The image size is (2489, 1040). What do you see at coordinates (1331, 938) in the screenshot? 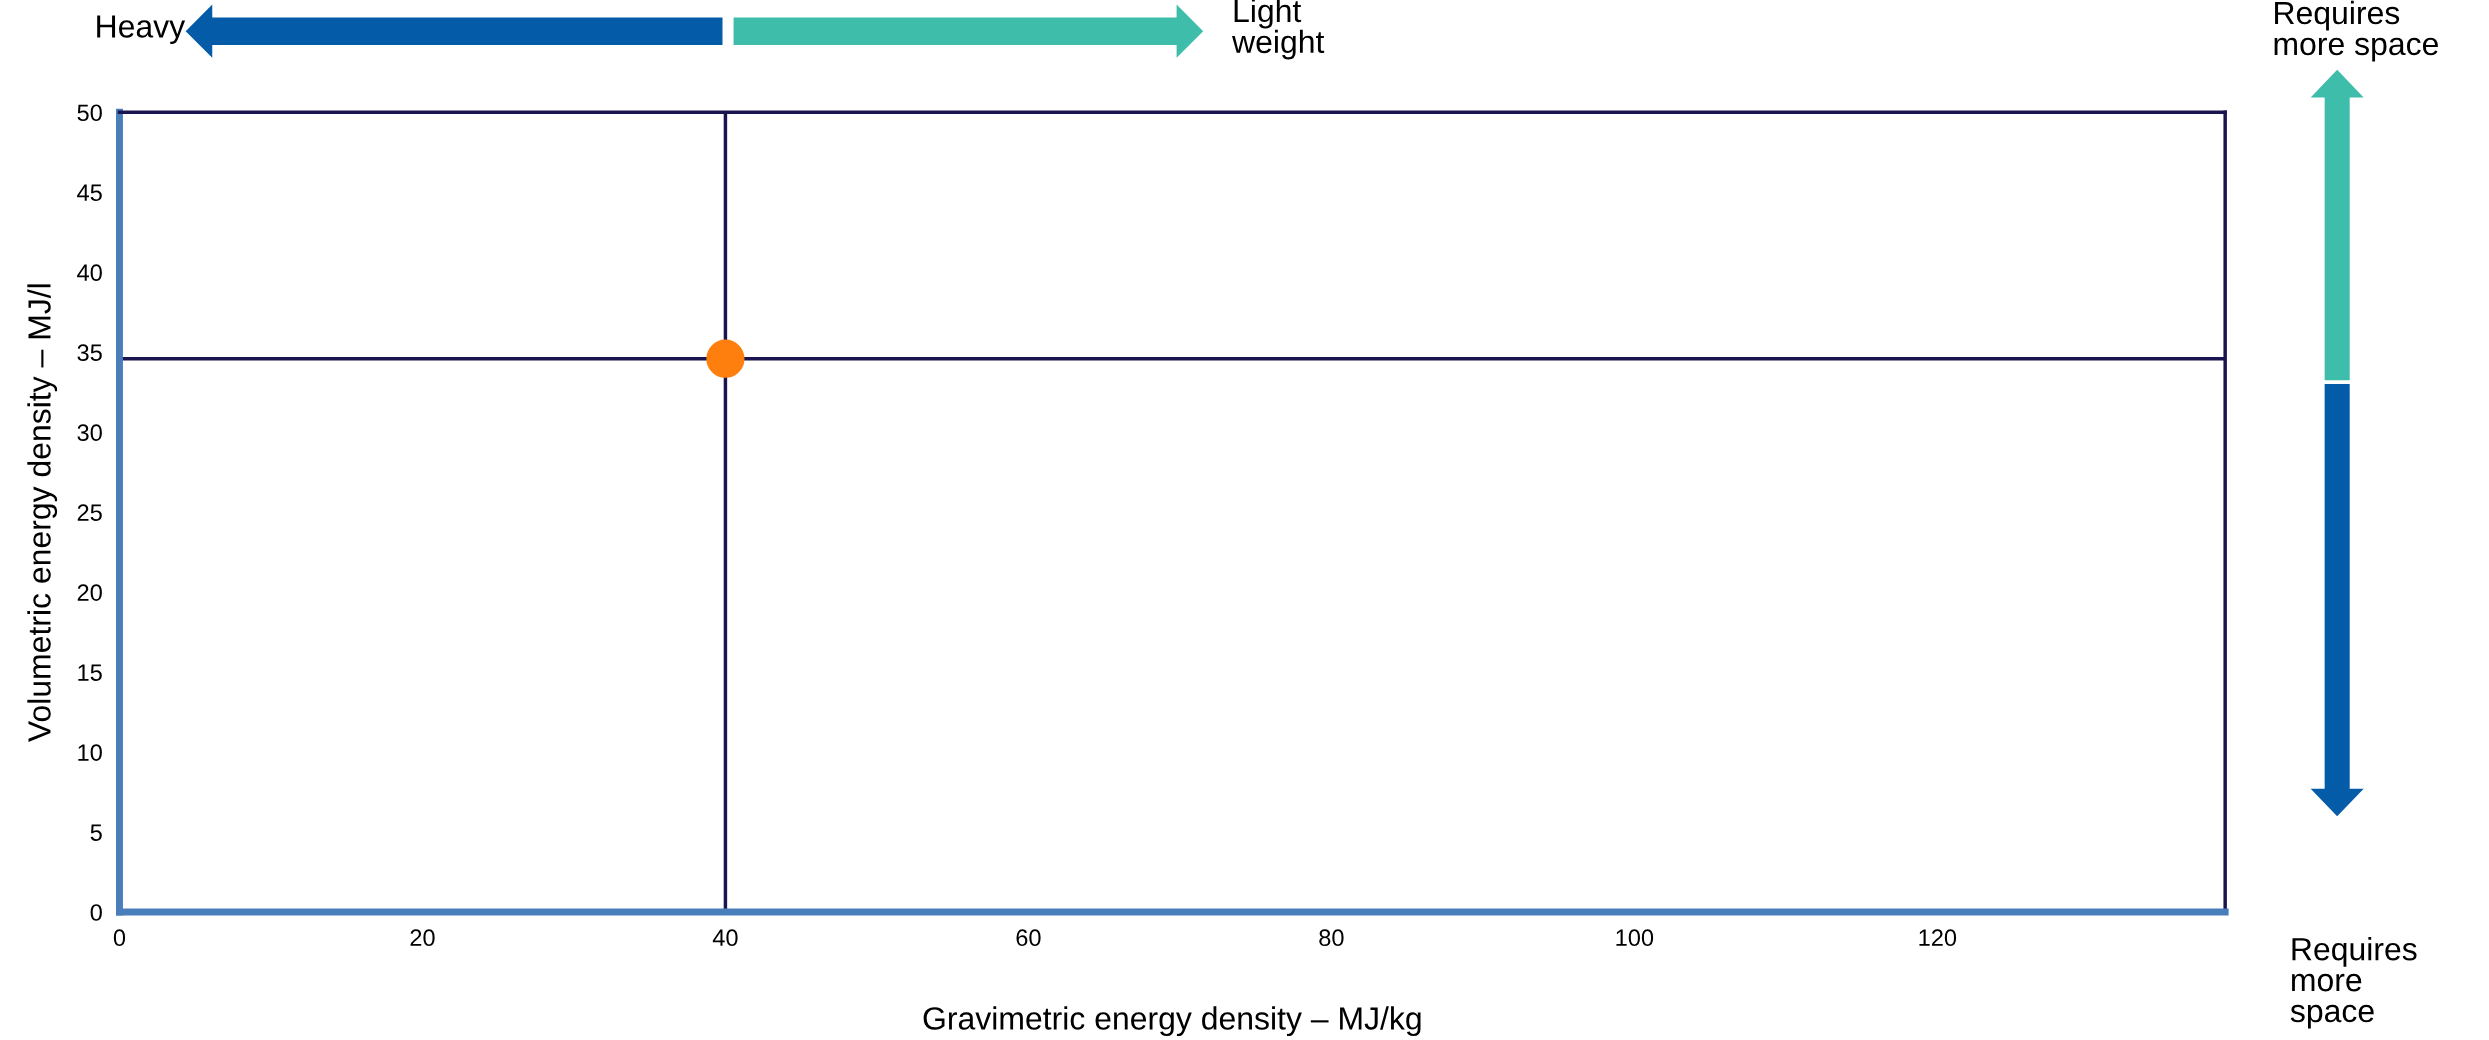
I see `x-tick-label: 80` at bounding box center [1331, 938].